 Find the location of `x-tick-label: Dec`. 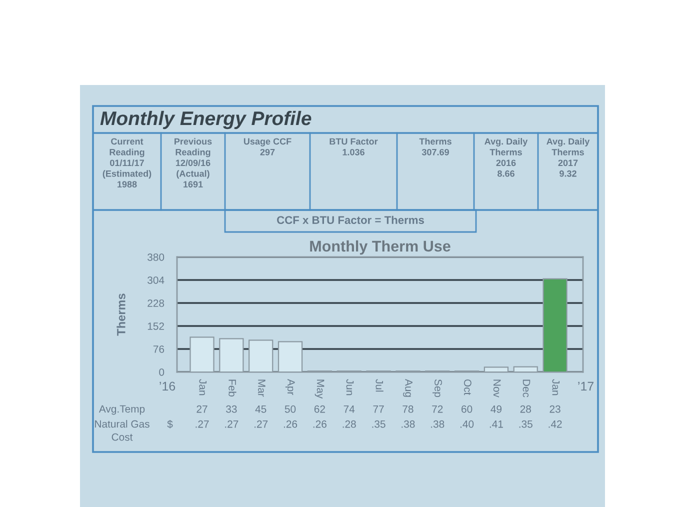

x-tick-label: Dec is located at coordinates (526, 389).